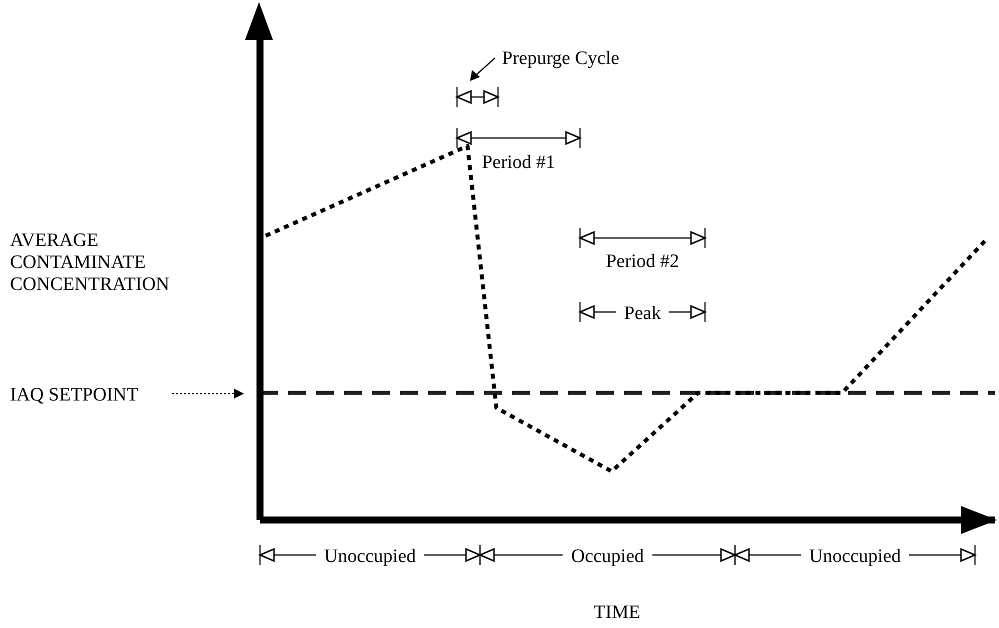 This screenshot has height=628, width=999. What do you see at coordinates (607, 556) in the screenshot?
I see `text: Occupied` at bounding box center [607, 556].